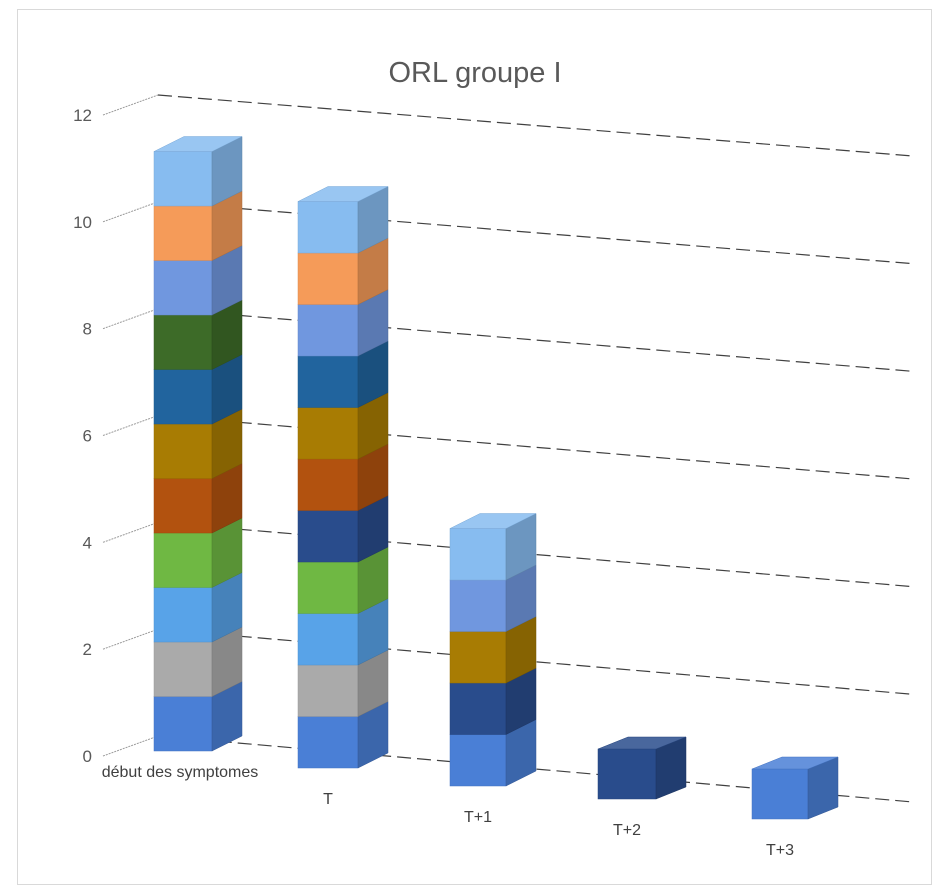 Image resolution: width=949 pixels, height=892 pixels. I want to click on y-tick-label: 12, so click(82, 115).